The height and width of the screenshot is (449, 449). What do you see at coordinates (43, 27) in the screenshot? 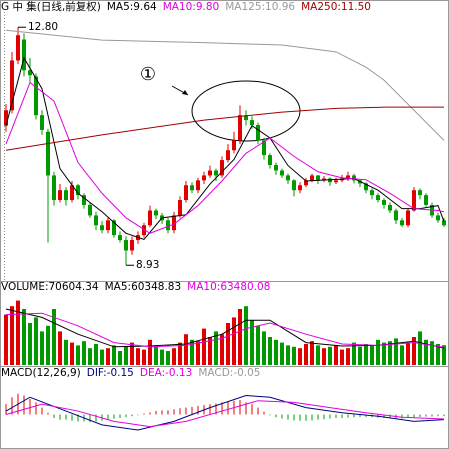
I see `annotation-label: 12.80` at bounding box center [43, 27].